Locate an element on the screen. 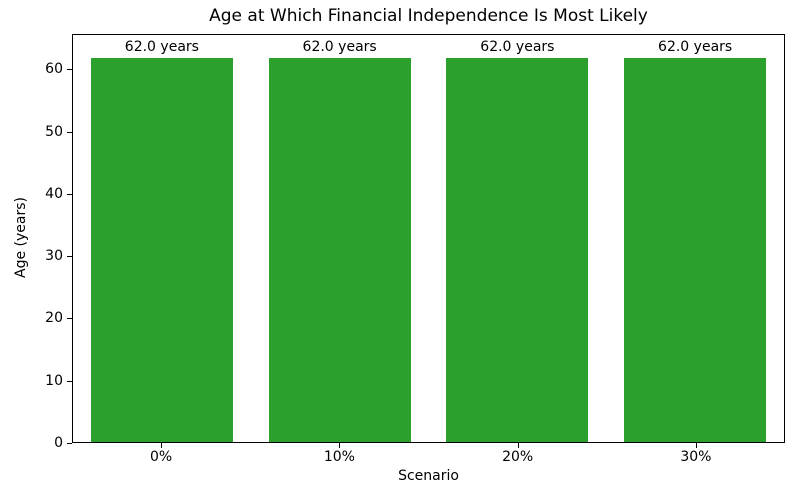 Image resolution: width=800 pixels, height=500 pixels. x-tick-label: 20% is located at coordinates (518, 457).